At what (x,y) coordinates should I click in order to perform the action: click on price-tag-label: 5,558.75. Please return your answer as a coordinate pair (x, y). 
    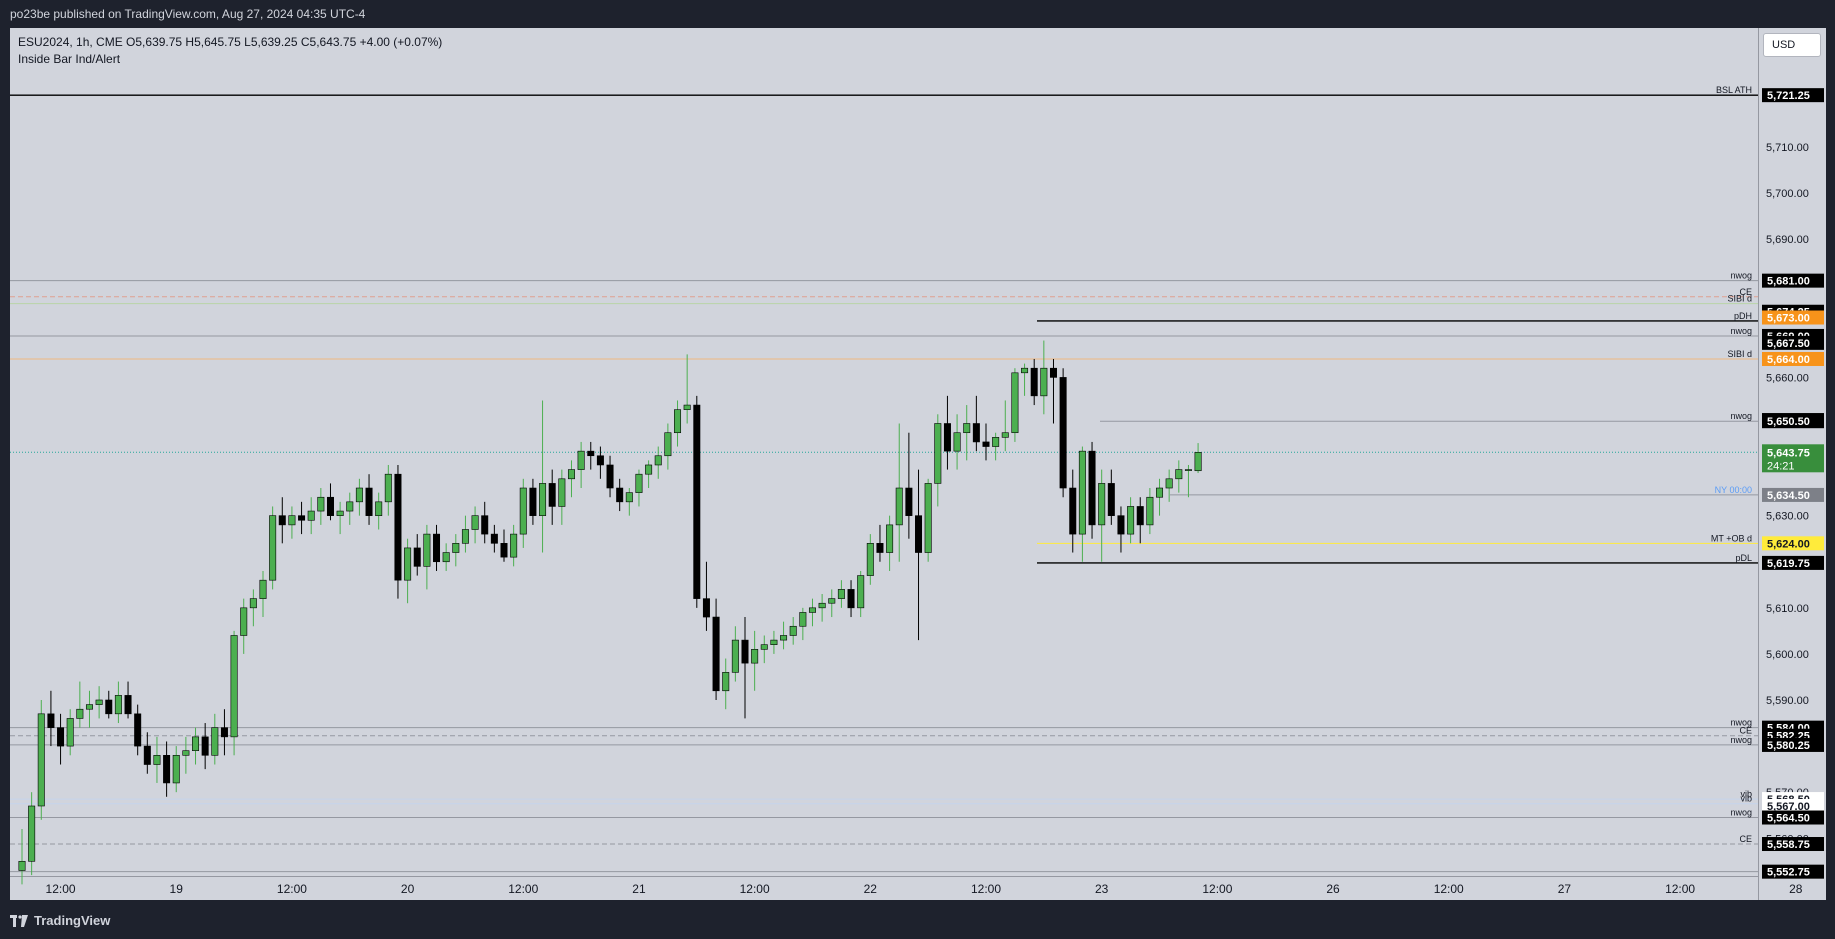
    Looking at the image, I should click on (1788, 845).